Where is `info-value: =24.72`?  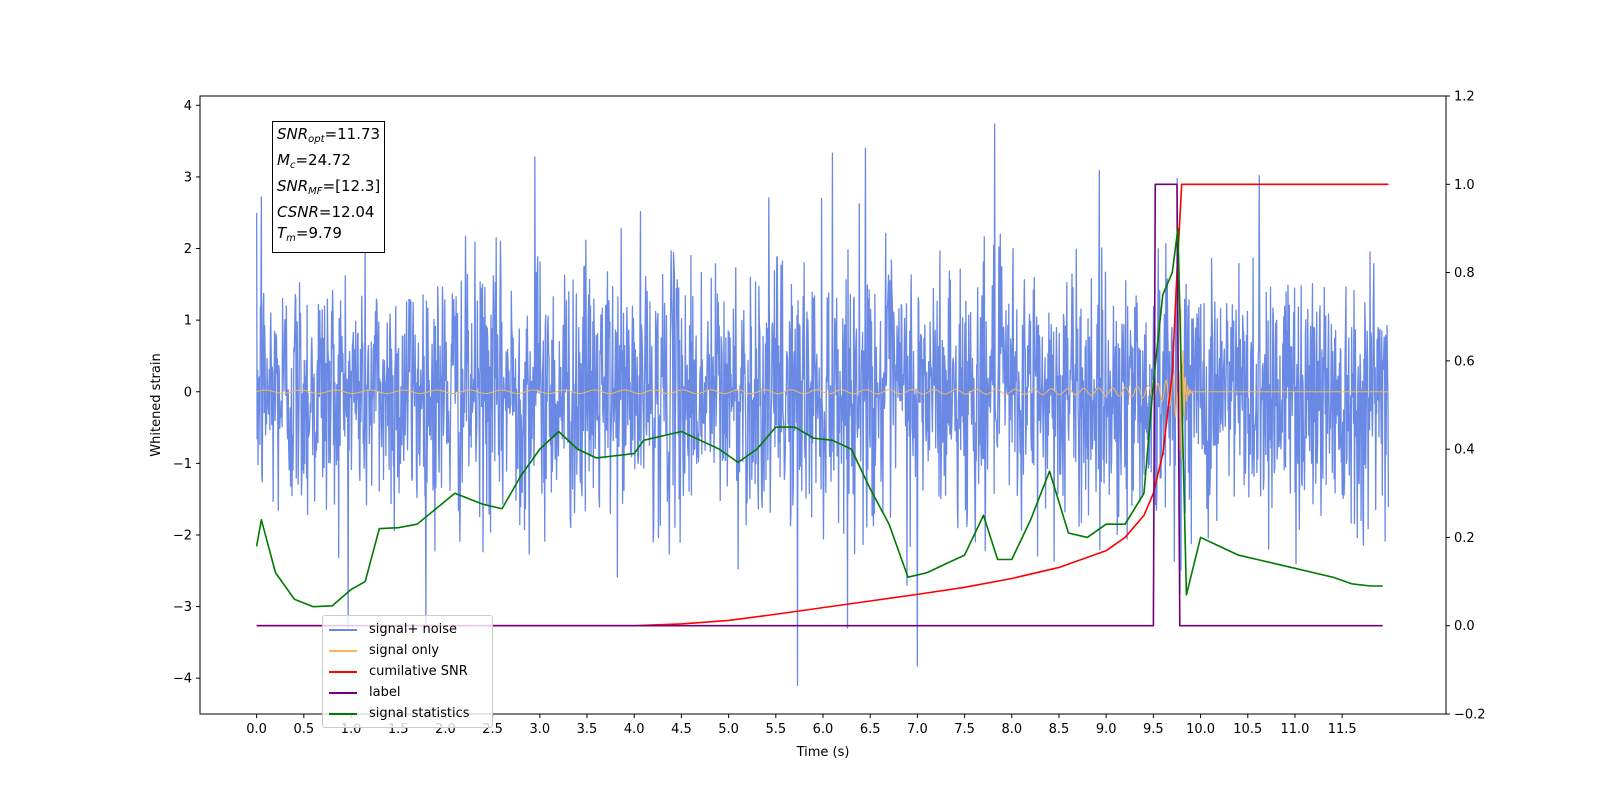
info-value: =24.72 is located at coordinates (323, 160).